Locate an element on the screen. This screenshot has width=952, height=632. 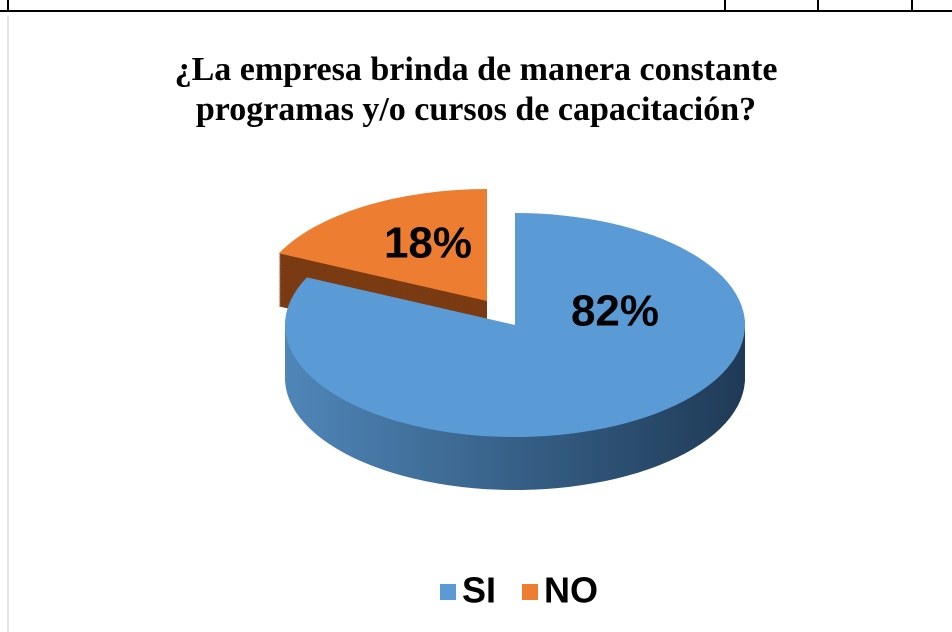
chart-title-line: programas y/o cursos de capacitación? is located at coordinates (476, 109).